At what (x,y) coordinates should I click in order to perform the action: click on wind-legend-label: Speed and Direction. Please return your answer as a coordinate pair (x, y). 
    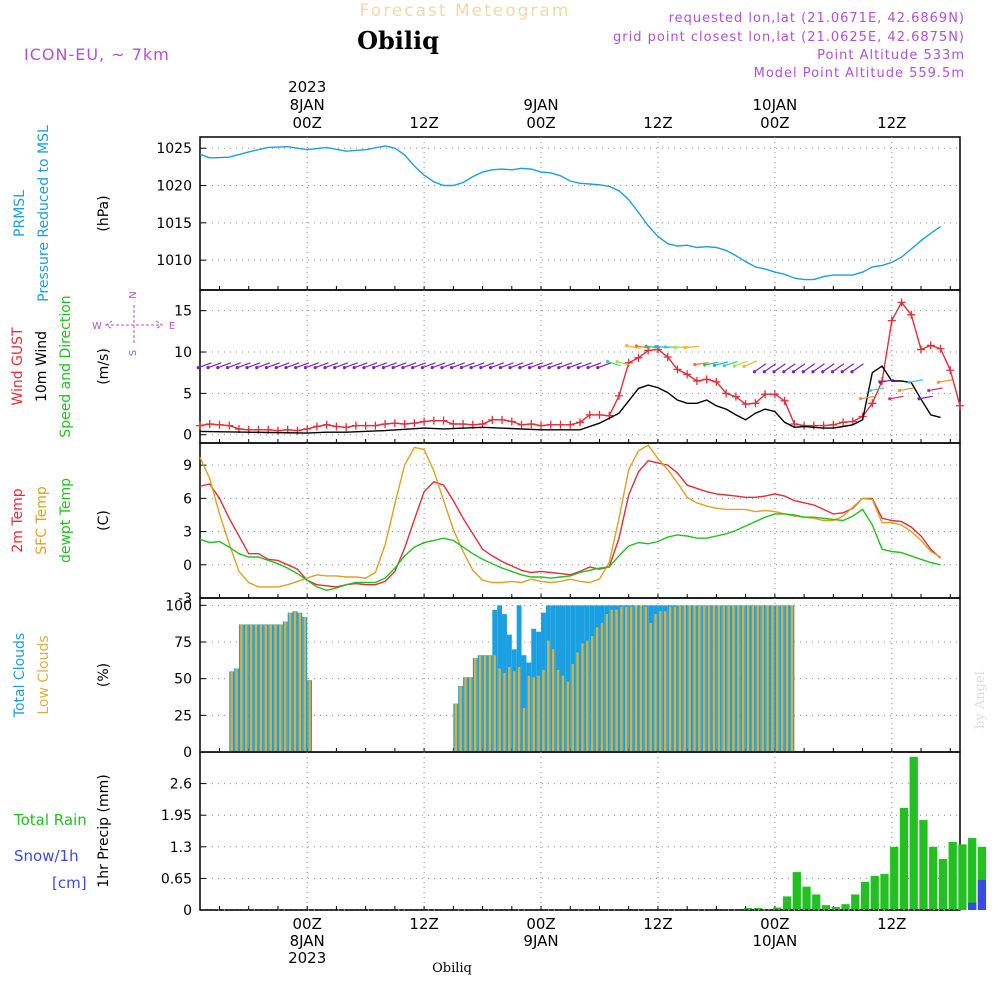
    Looking at the image, I should click on (66, 366).